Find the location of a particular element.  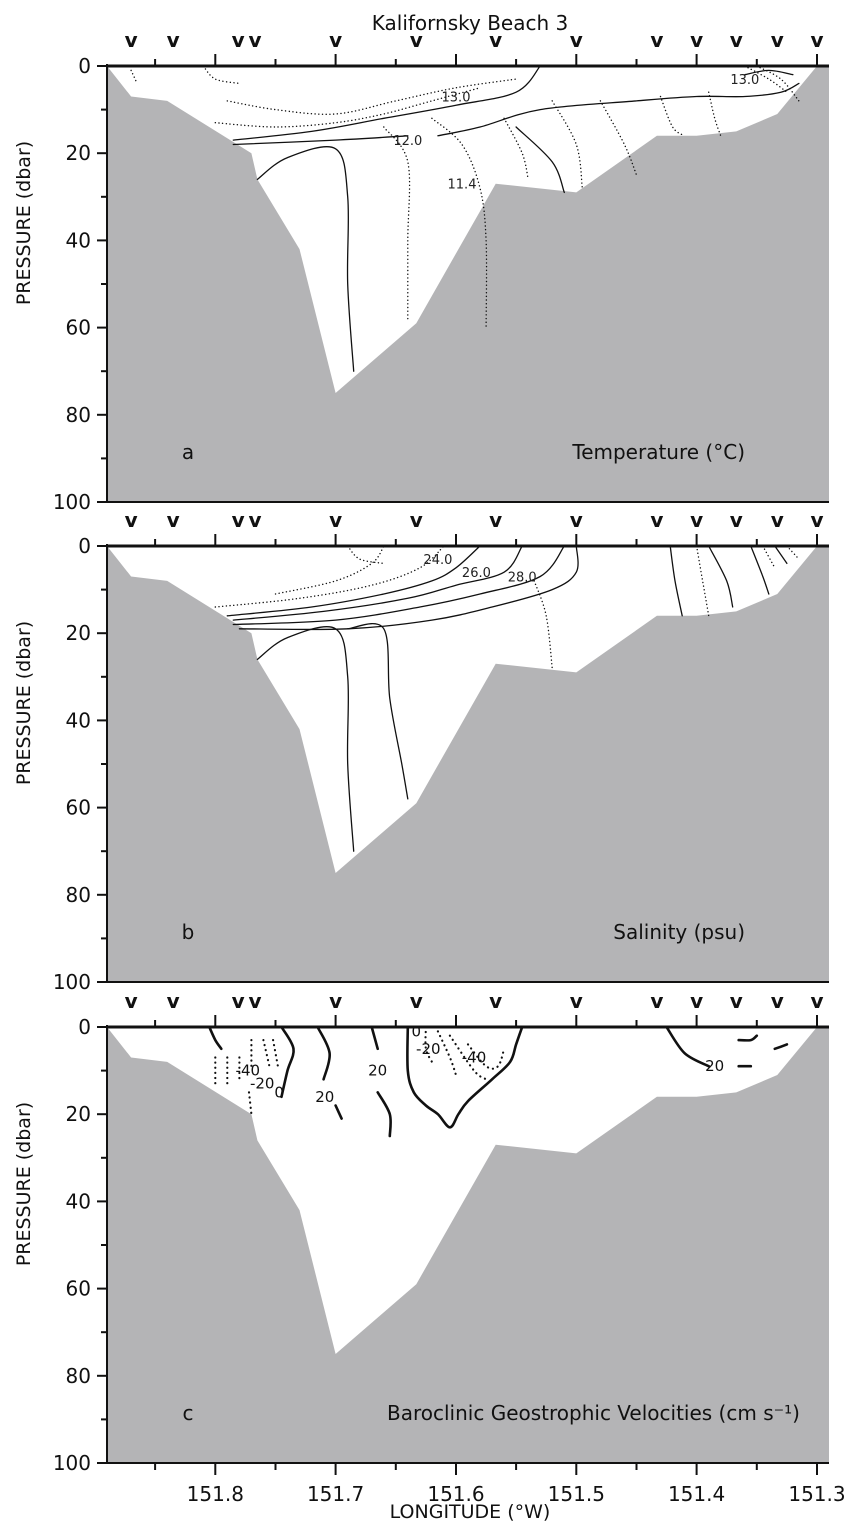

x-tick-label: 151.3 is located at coordinates (816, 1494).